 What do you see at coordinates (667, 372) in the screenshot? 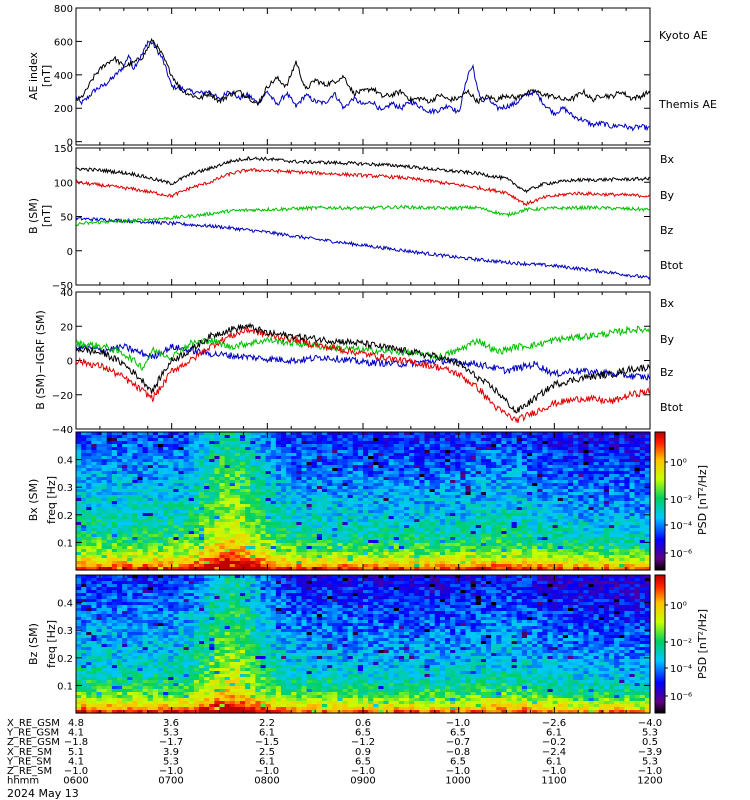
I see `b-igrf-legend-bz: Bz` at bounding box center [667, 372].